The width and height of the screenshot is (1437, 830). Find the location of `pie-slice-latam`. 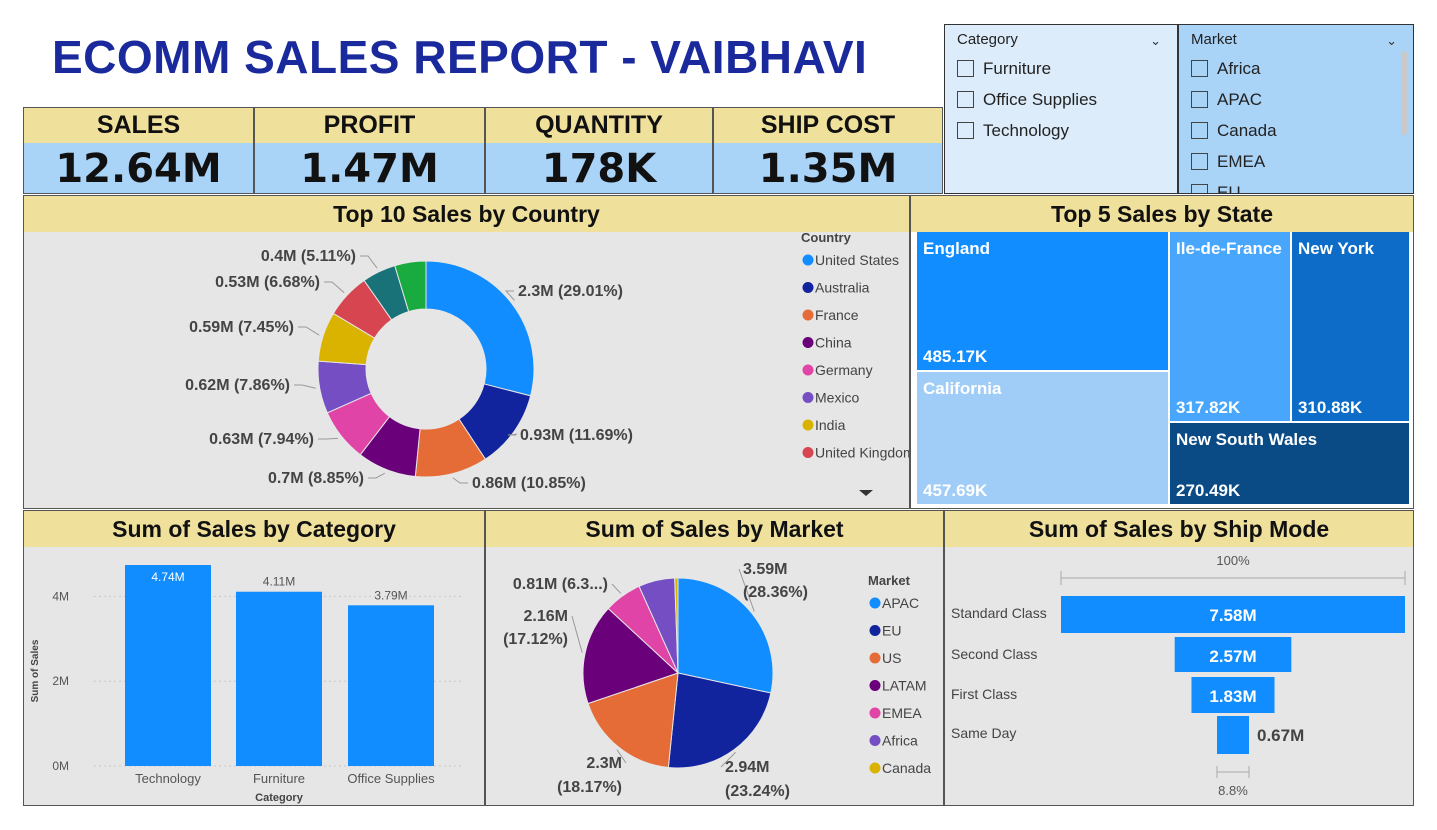

pie-slice-latam is located at coordinates (630, 656).